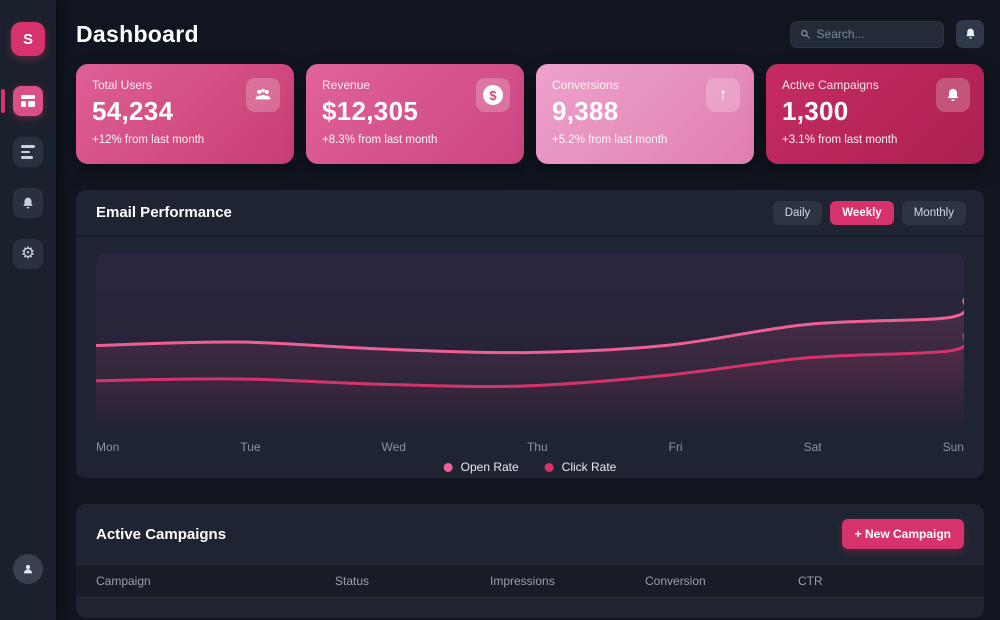 The image size is (1000, 620). What do you see at coordinates (812, 447) in the screenshot?
I see `x-tick: Sat` at bounding box center [812, 447].